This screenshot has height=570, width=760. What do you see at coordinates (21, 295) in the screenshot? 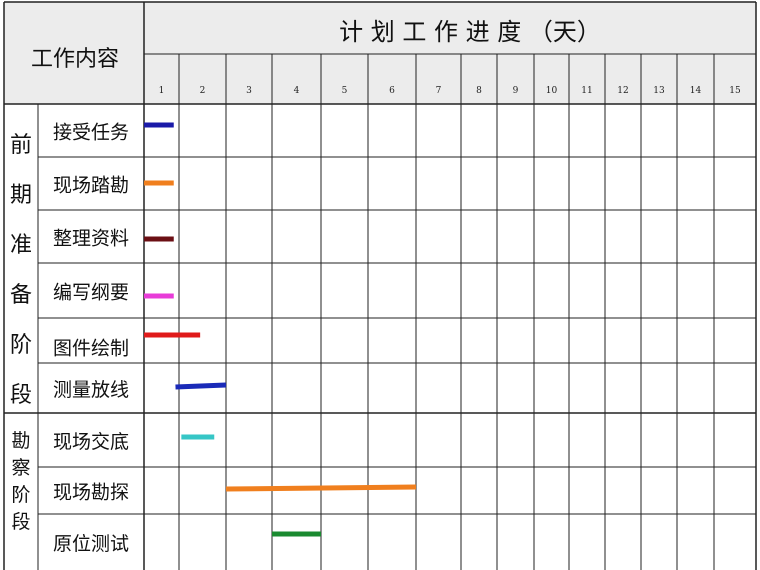
I see `phase-label-char: 备` at bounding box center [21, 295].